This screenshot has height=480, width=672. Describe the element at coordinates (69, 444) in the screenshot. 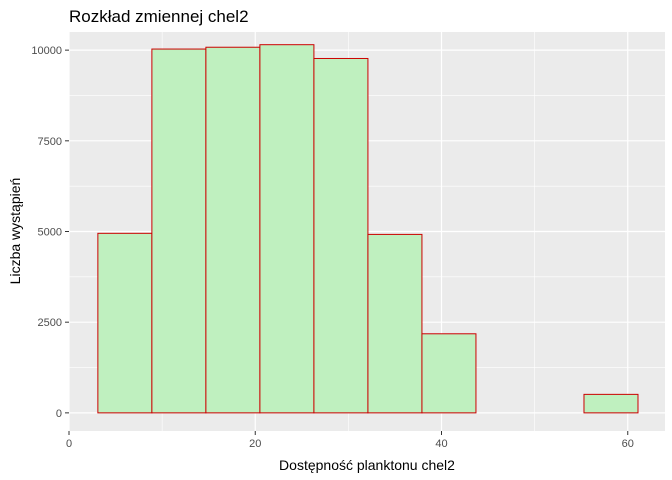

I see `x-tick-label: 0` at that location.